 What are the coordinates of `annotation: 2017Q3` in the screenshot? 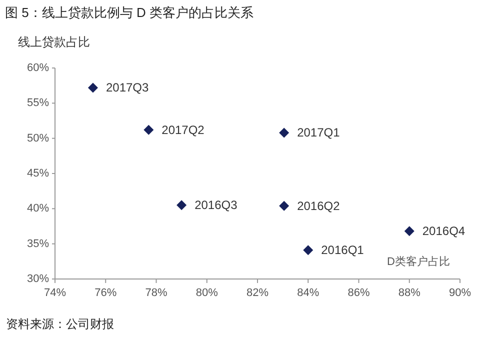 It's located at (127, 87).